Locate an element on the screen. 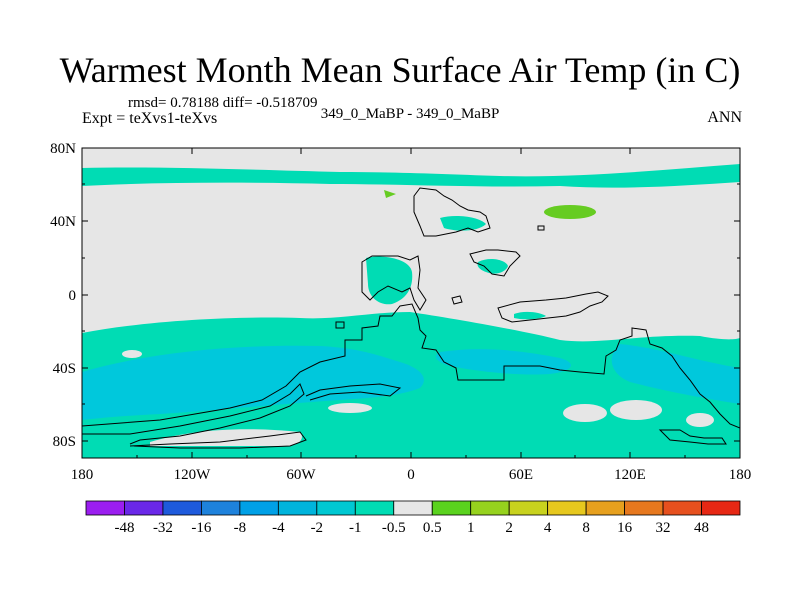  case-label: 349_0_MaBP - 349_0_MaBP is located at coordinates (410, 114).